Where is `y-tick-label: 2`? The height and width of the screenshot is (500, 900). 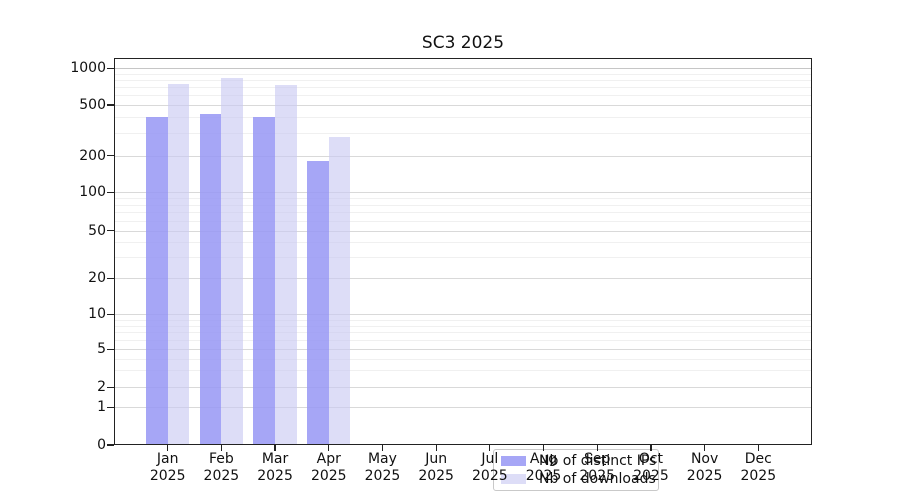
y-tick-label: 2 is located at coordinates (101, 387).